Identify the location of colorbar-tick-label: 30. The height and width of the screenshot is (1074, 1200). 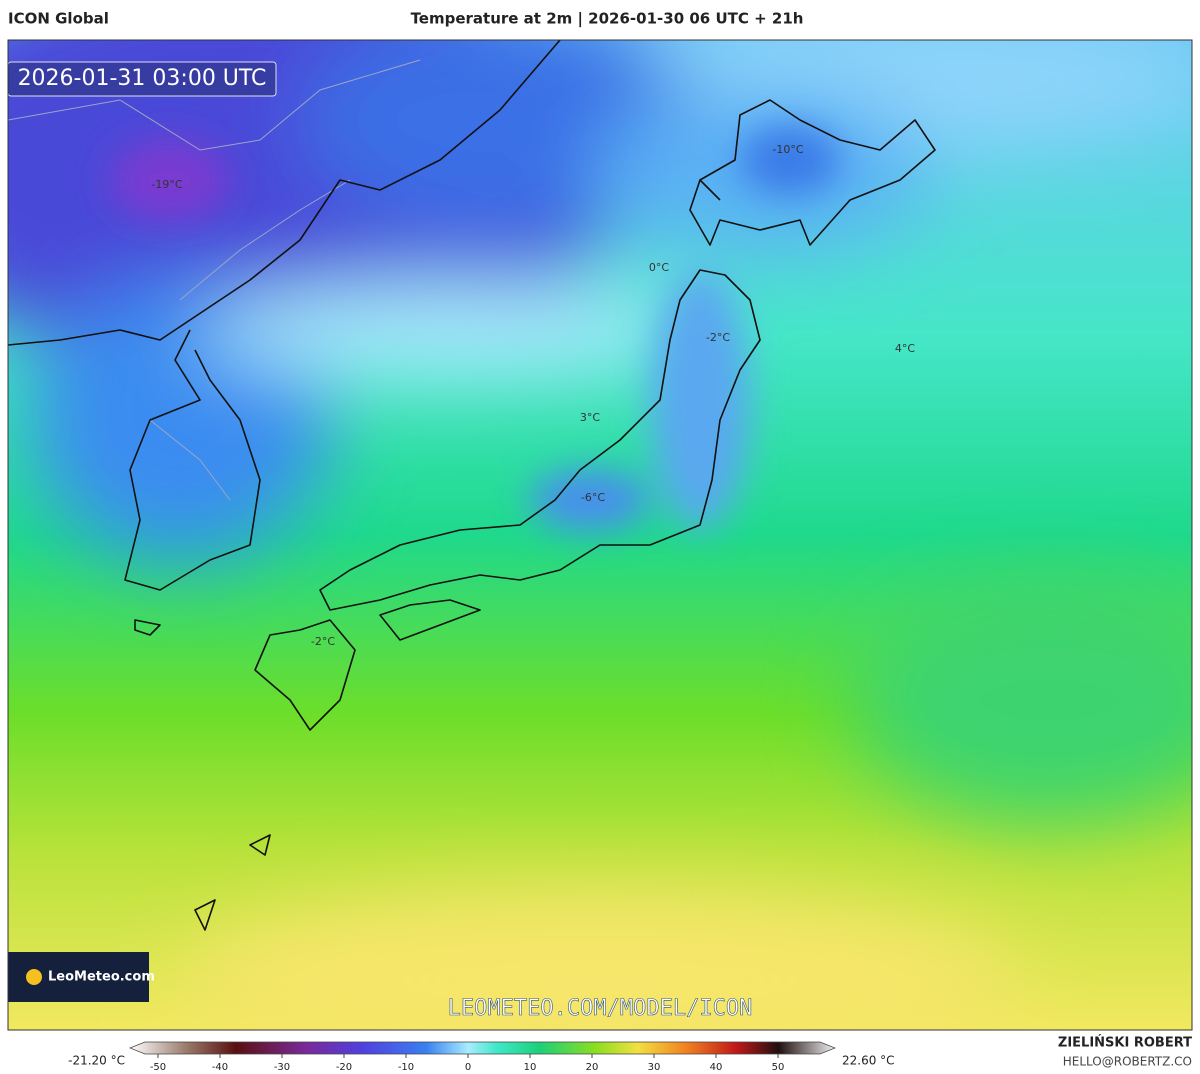
(654, 1067).